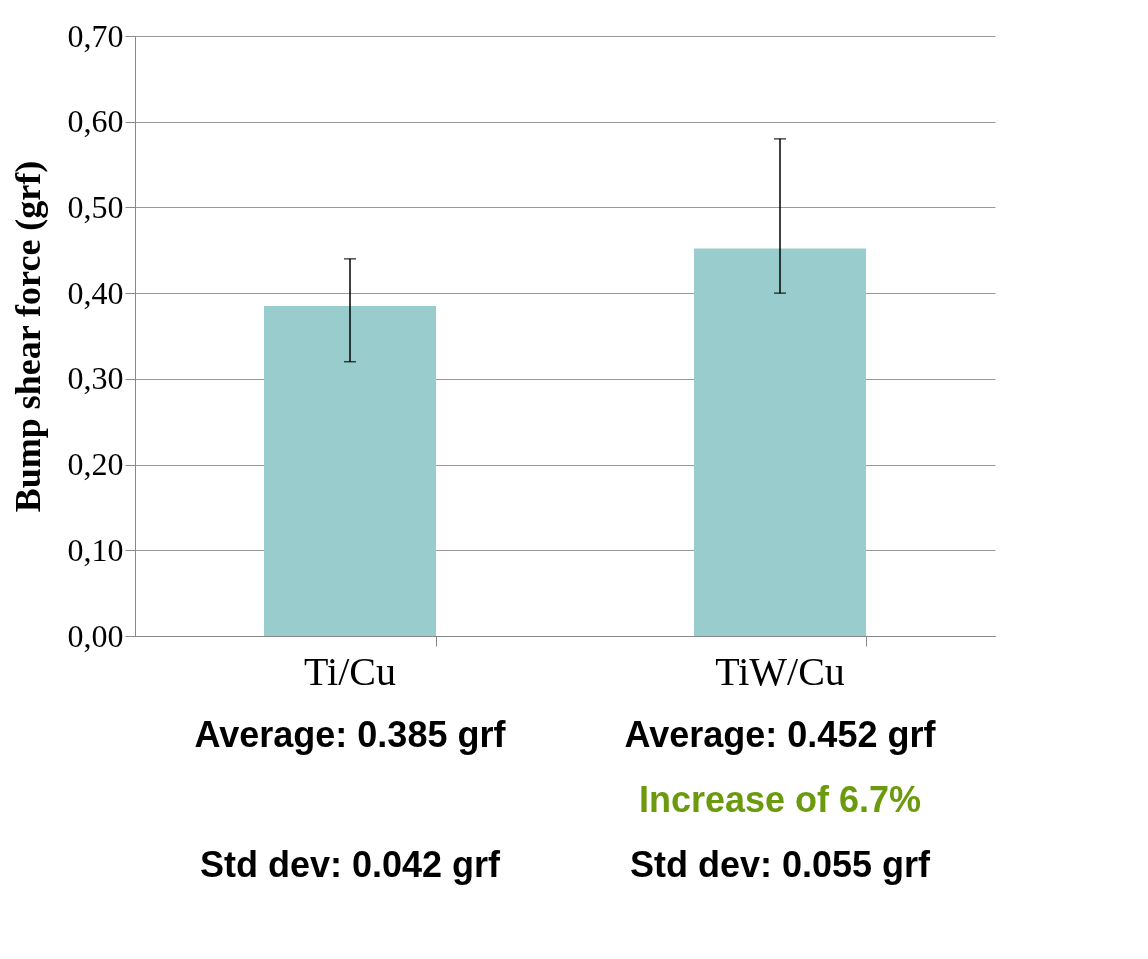  What do you see at coordinates (350, 864) in the screenshot?
I see `text: Std dev: 0.042 grf` at bounding box center [350, 864].